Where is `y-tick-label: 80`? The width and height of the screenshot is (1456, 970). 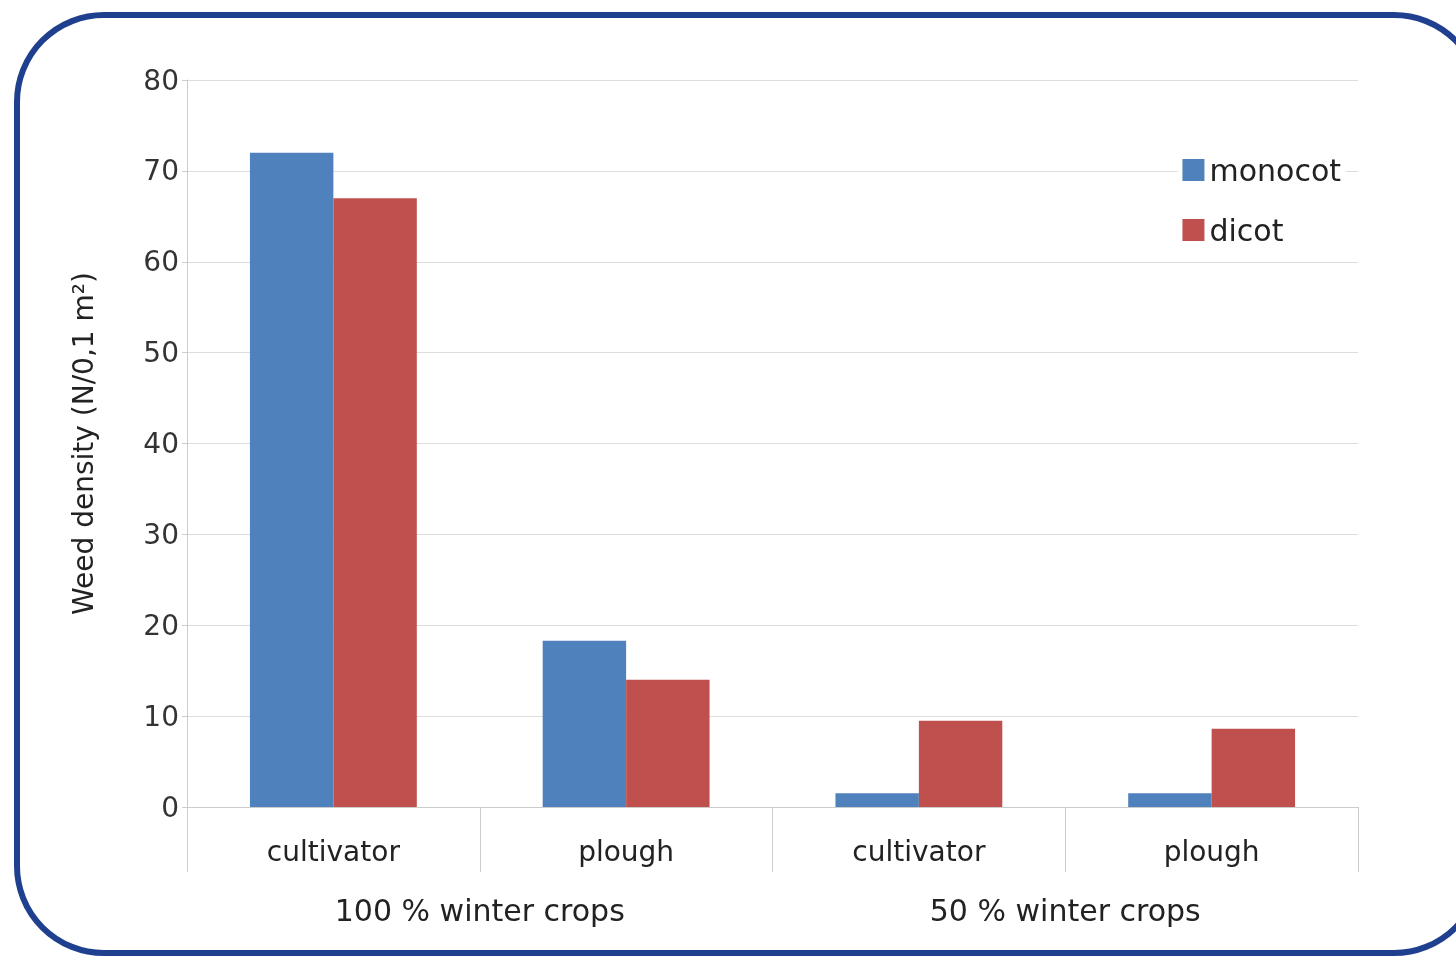
y-tick-label: 80 is located at coordinates (161, 80).